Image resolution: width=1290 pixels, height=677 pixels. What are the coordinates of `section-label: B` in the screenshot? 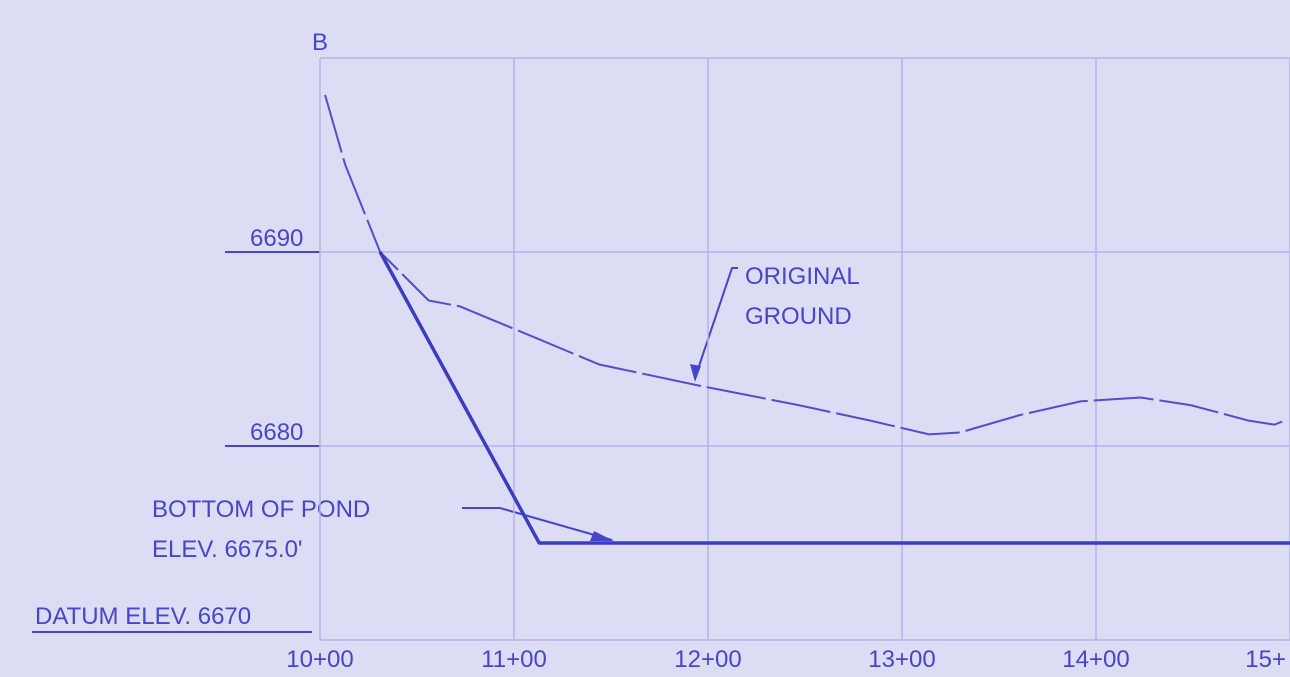 It's located at (320, 42).